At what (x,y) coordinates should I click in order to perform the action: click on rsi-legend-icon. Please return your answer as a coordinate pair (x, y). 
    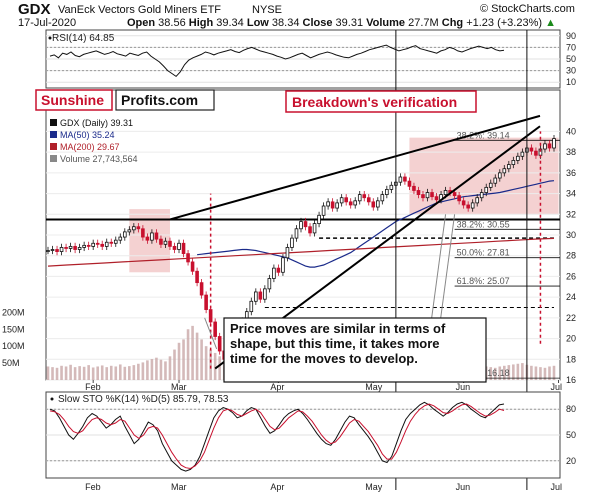
    Looking at the image, I should click on (50, 38).